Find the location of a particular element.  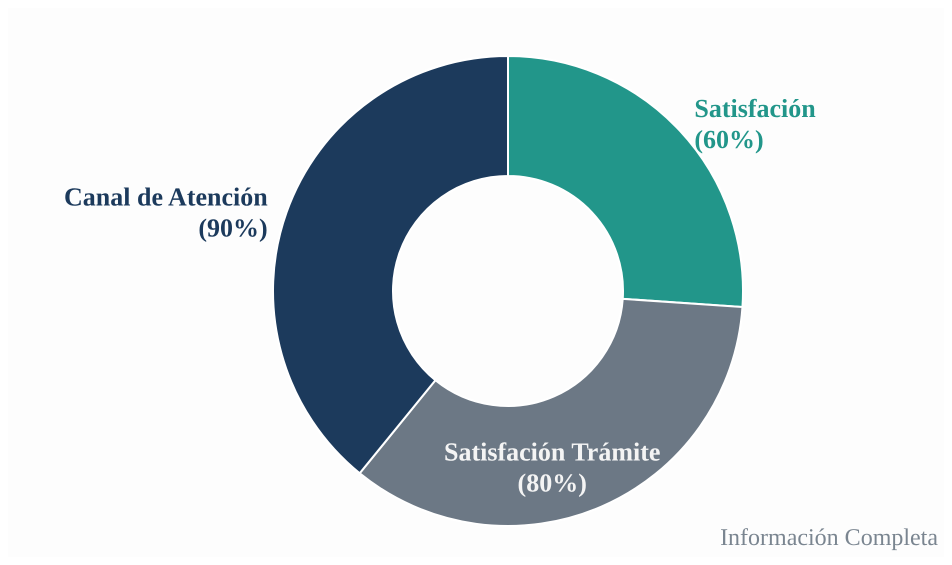

data-label: (60%) is located at coordinates (729, 139).